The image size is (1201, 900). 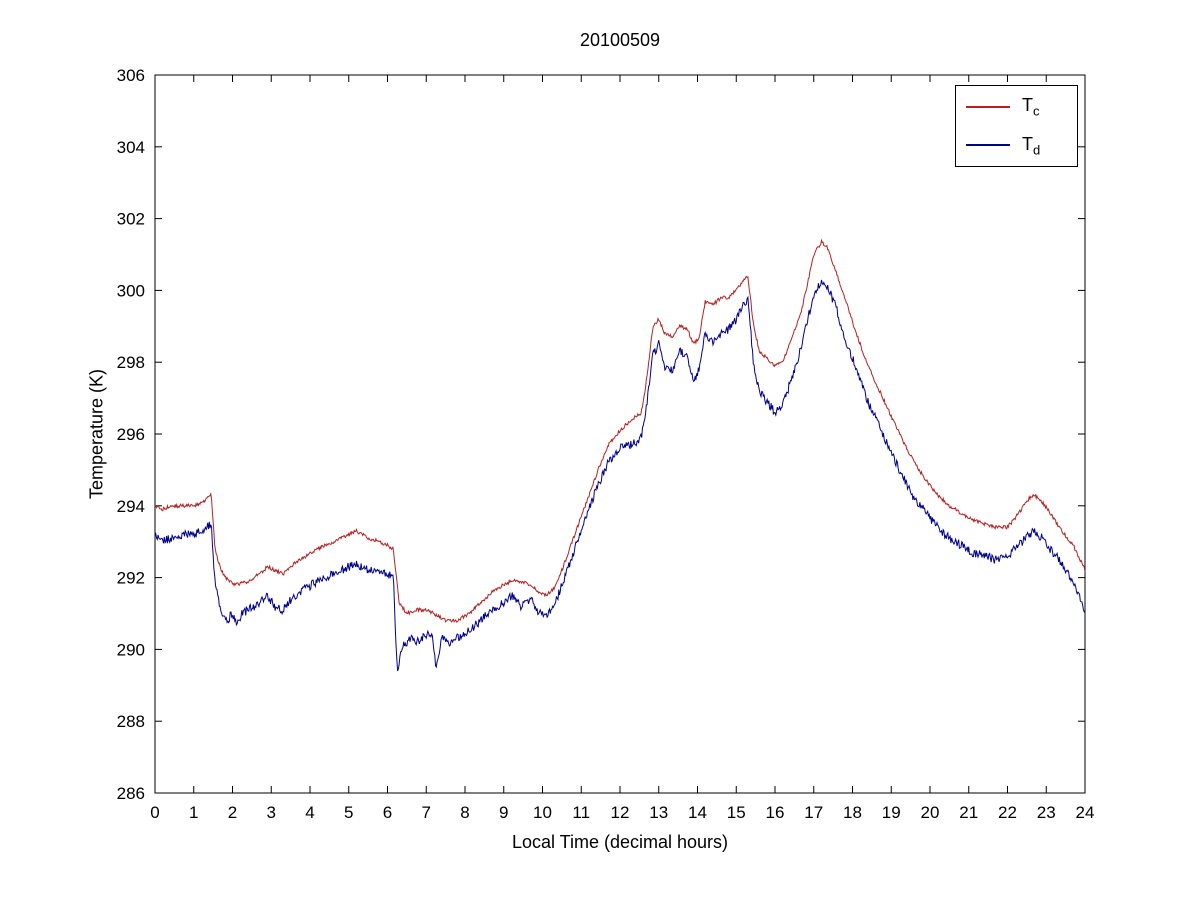 I want to click on y-tick-label: 304, so click(x=131, y=147).